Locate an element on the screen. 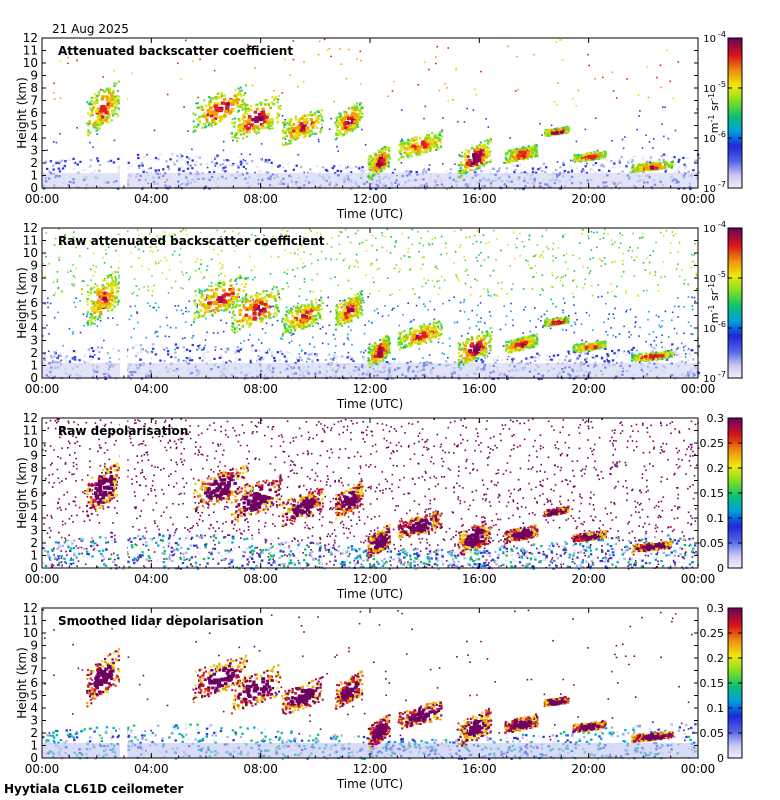 The width and height of the screenshot is (780, 800). colorbar-tick-label: 0.15 is located at coordinates (712, 493).